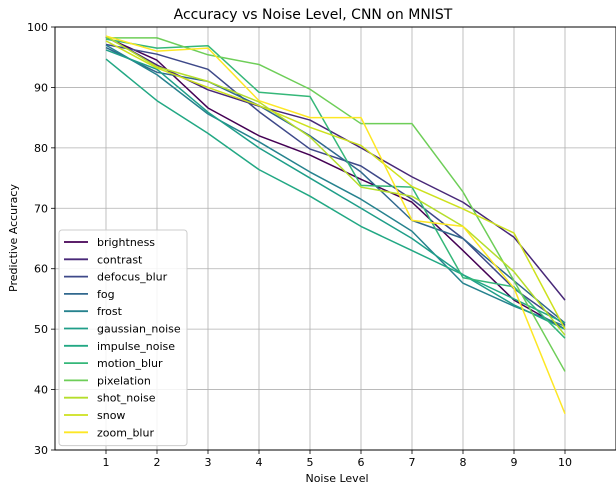 The image size is (616, 486). I want to click on legend-label: shot_noise, so click(126, 398).